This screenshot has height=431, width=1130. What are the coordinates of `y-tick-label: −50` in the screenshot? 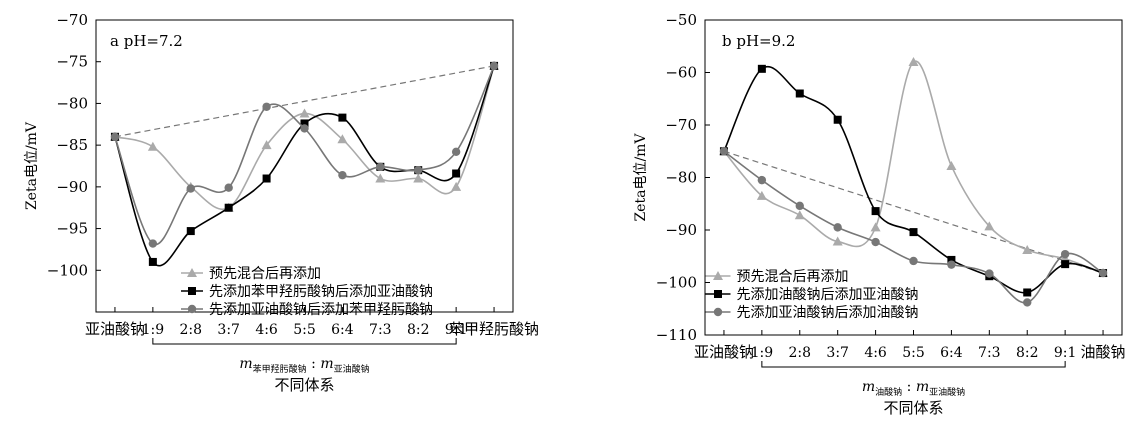 It's located at (681, 20).